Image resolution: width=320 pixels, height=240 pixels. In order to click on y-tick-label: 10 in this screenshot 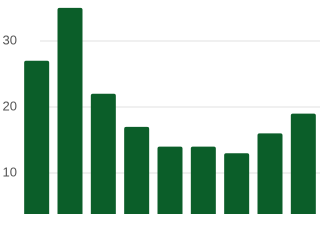, I will do `click(10, 171)`.